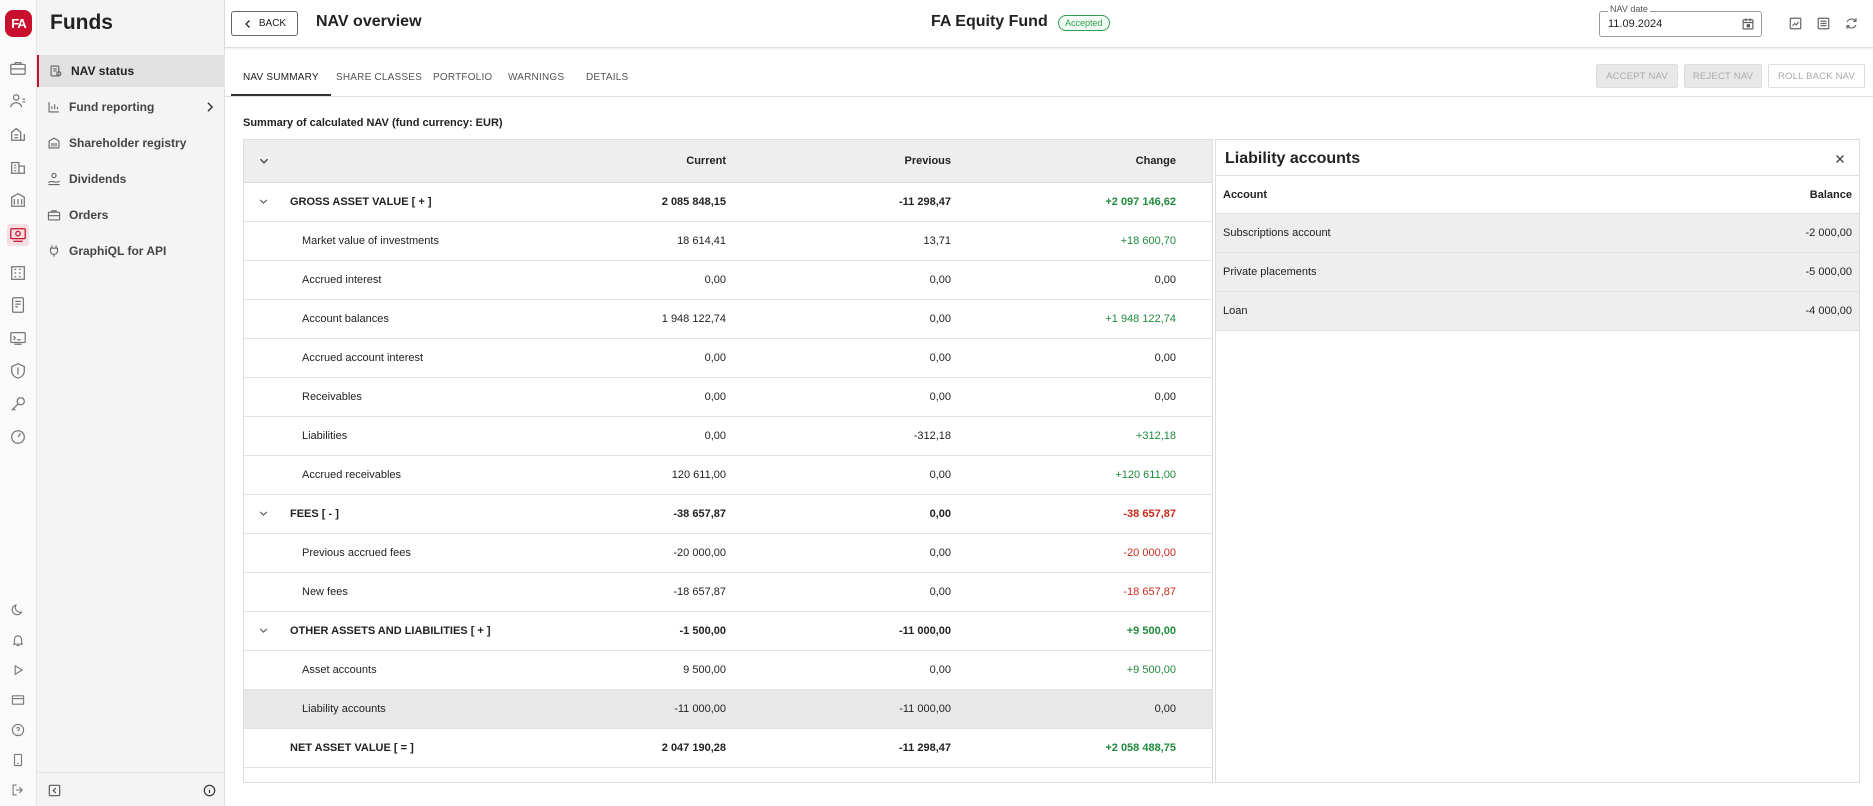 Image resolution: width=1873 pixels, height=806 pixels. Describe the element at coordinates (1537, 311) in the screenshot. I see `panel-row: Loan -4 000,00` at that location.